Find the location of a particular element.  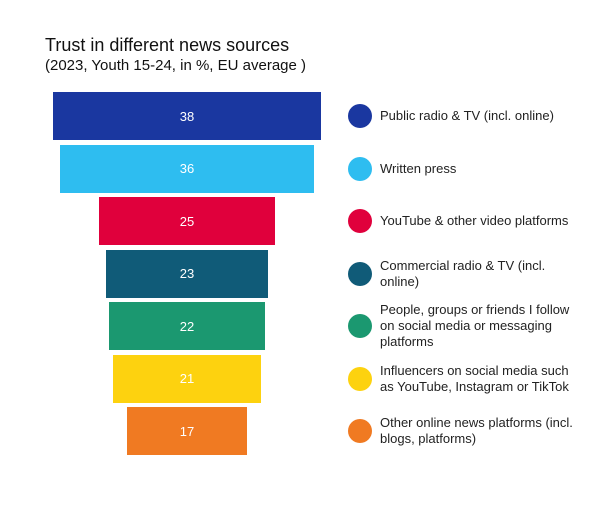

legend-item: Written press is located at coordinates (468, 168).